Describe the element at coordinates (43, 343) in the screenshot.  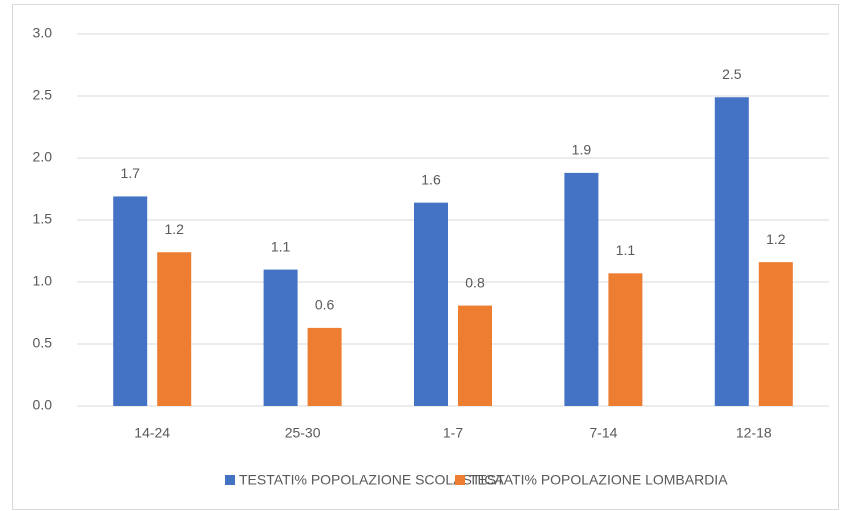
I see `y-tick-label: 0.5` at that location.